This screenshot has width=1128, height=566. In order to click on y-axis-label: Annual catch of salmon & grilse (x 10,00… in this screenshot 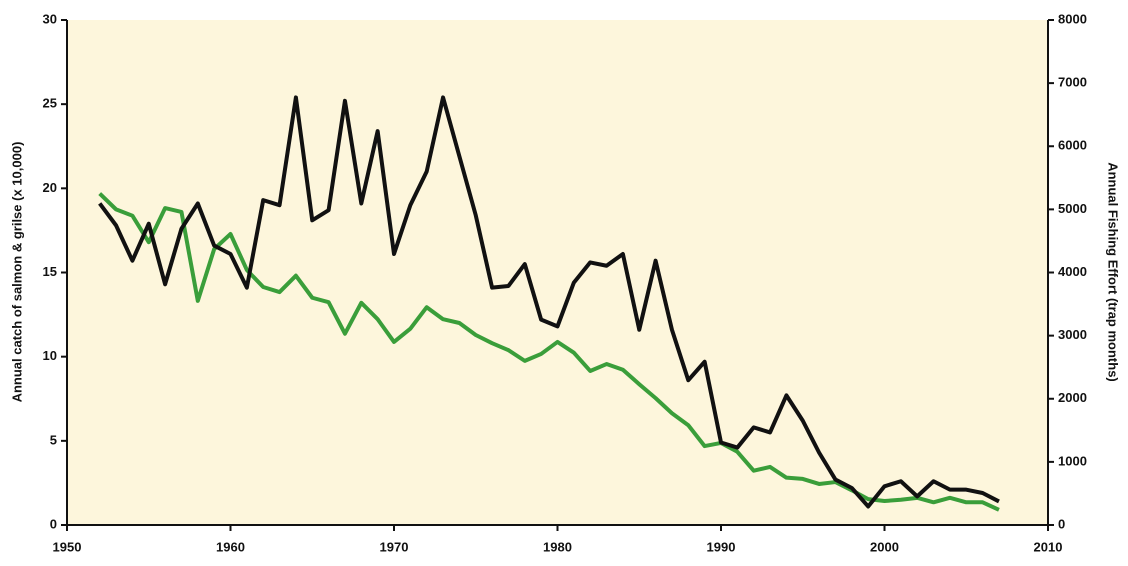, I will do `click(16, 272)`.